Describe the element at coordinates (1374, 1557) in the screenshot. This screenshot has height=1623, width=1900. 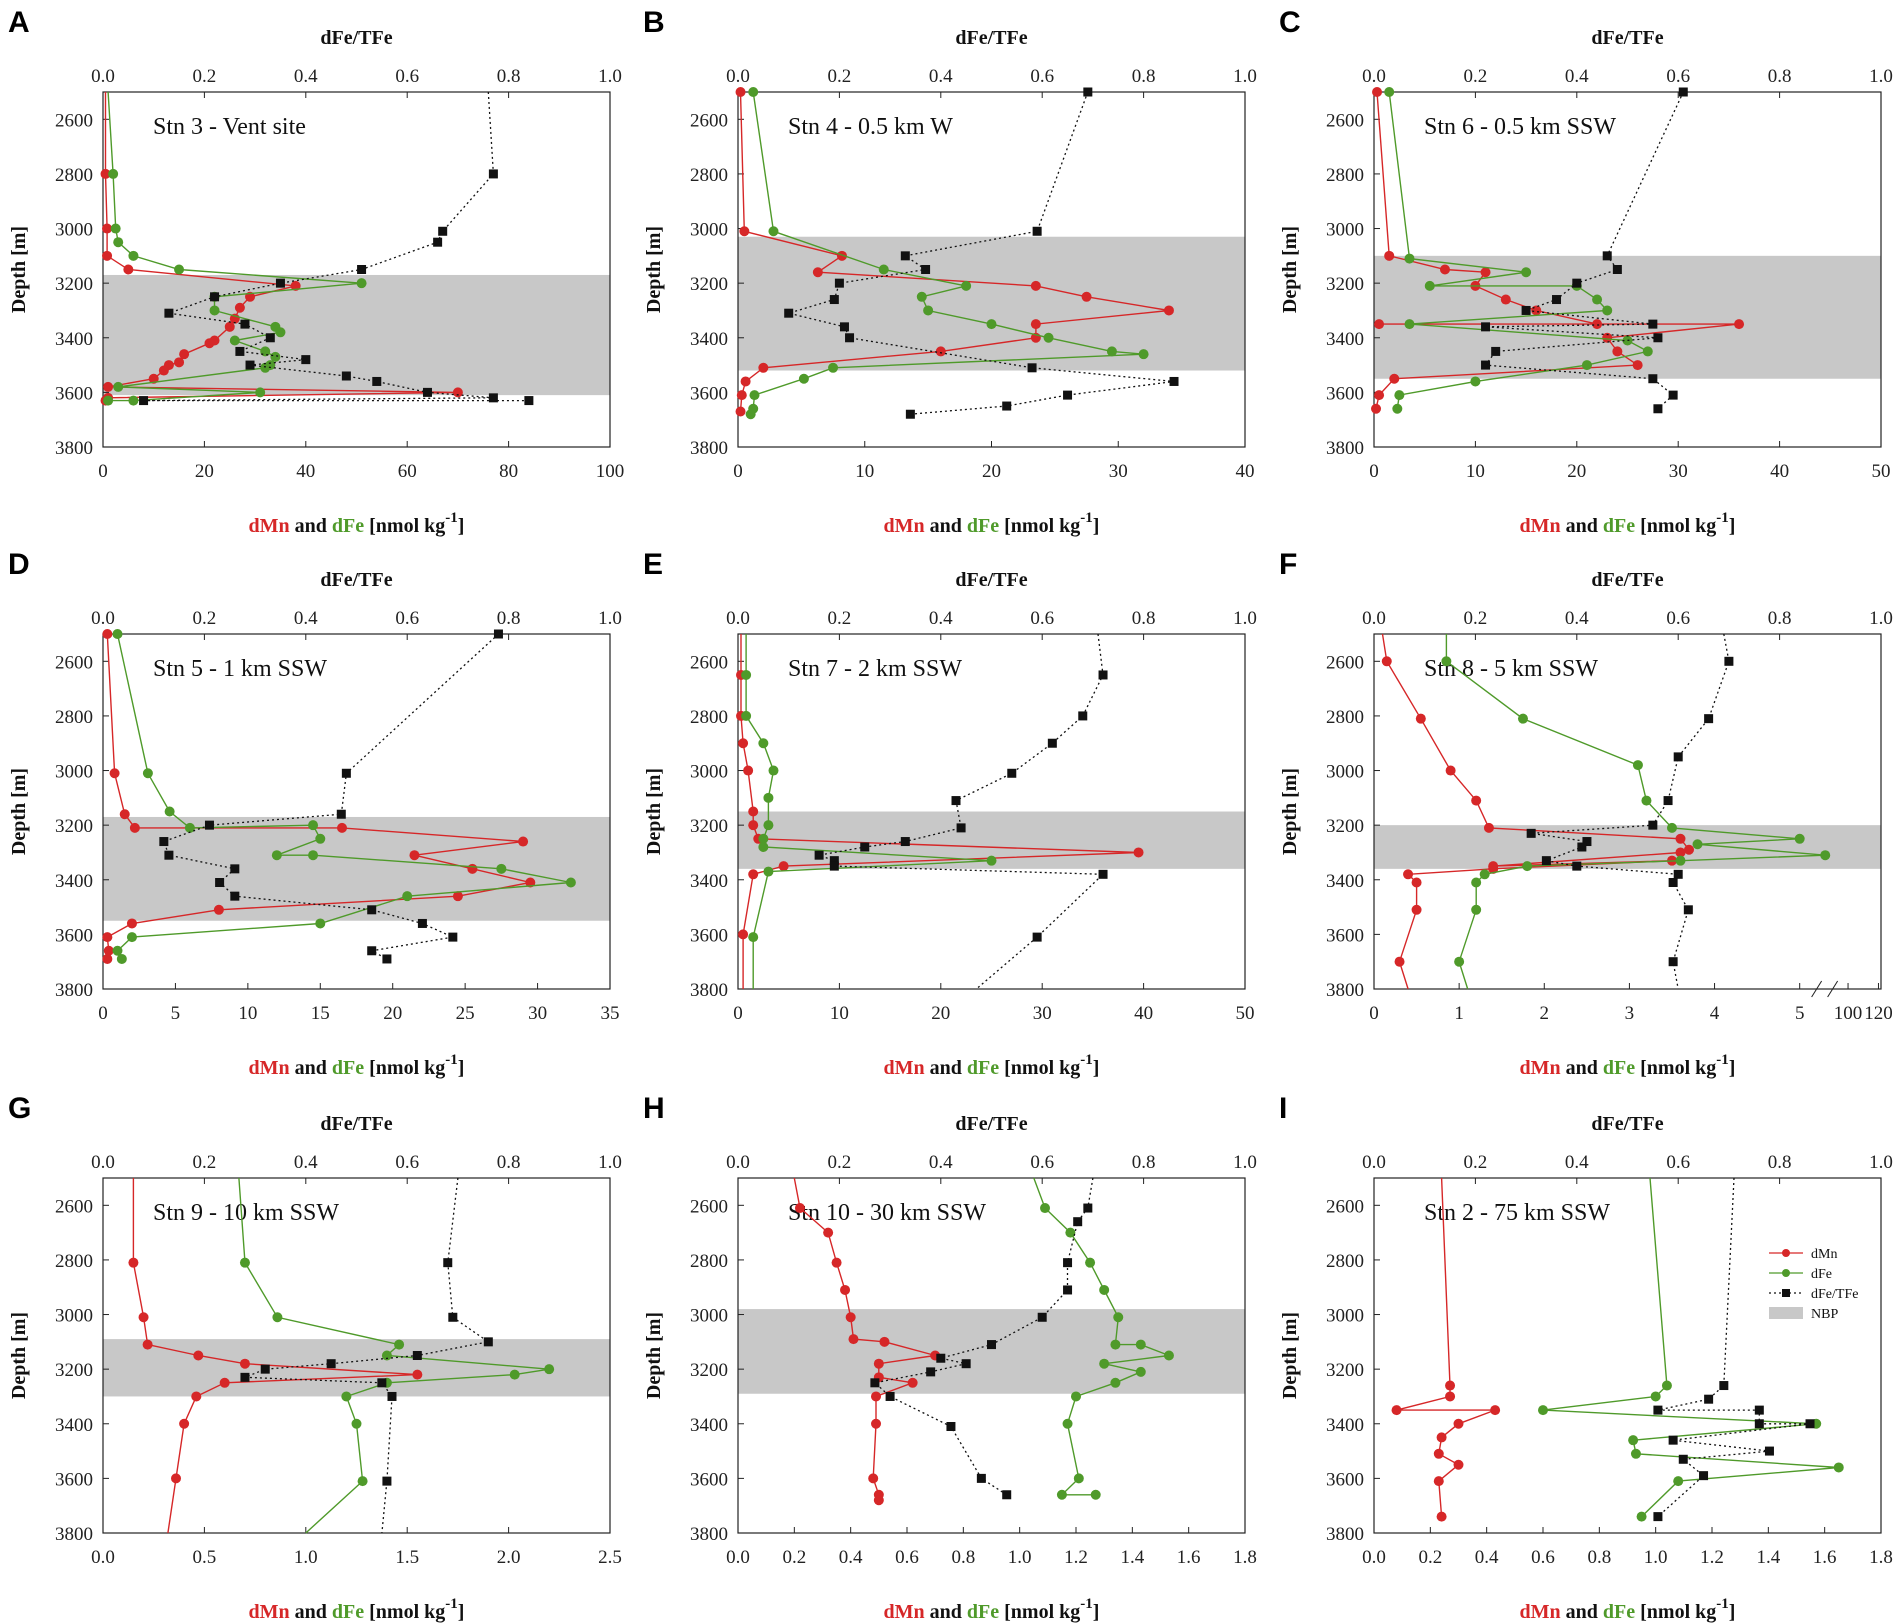
I see `bottom-tick-label: 0.0` at that location.